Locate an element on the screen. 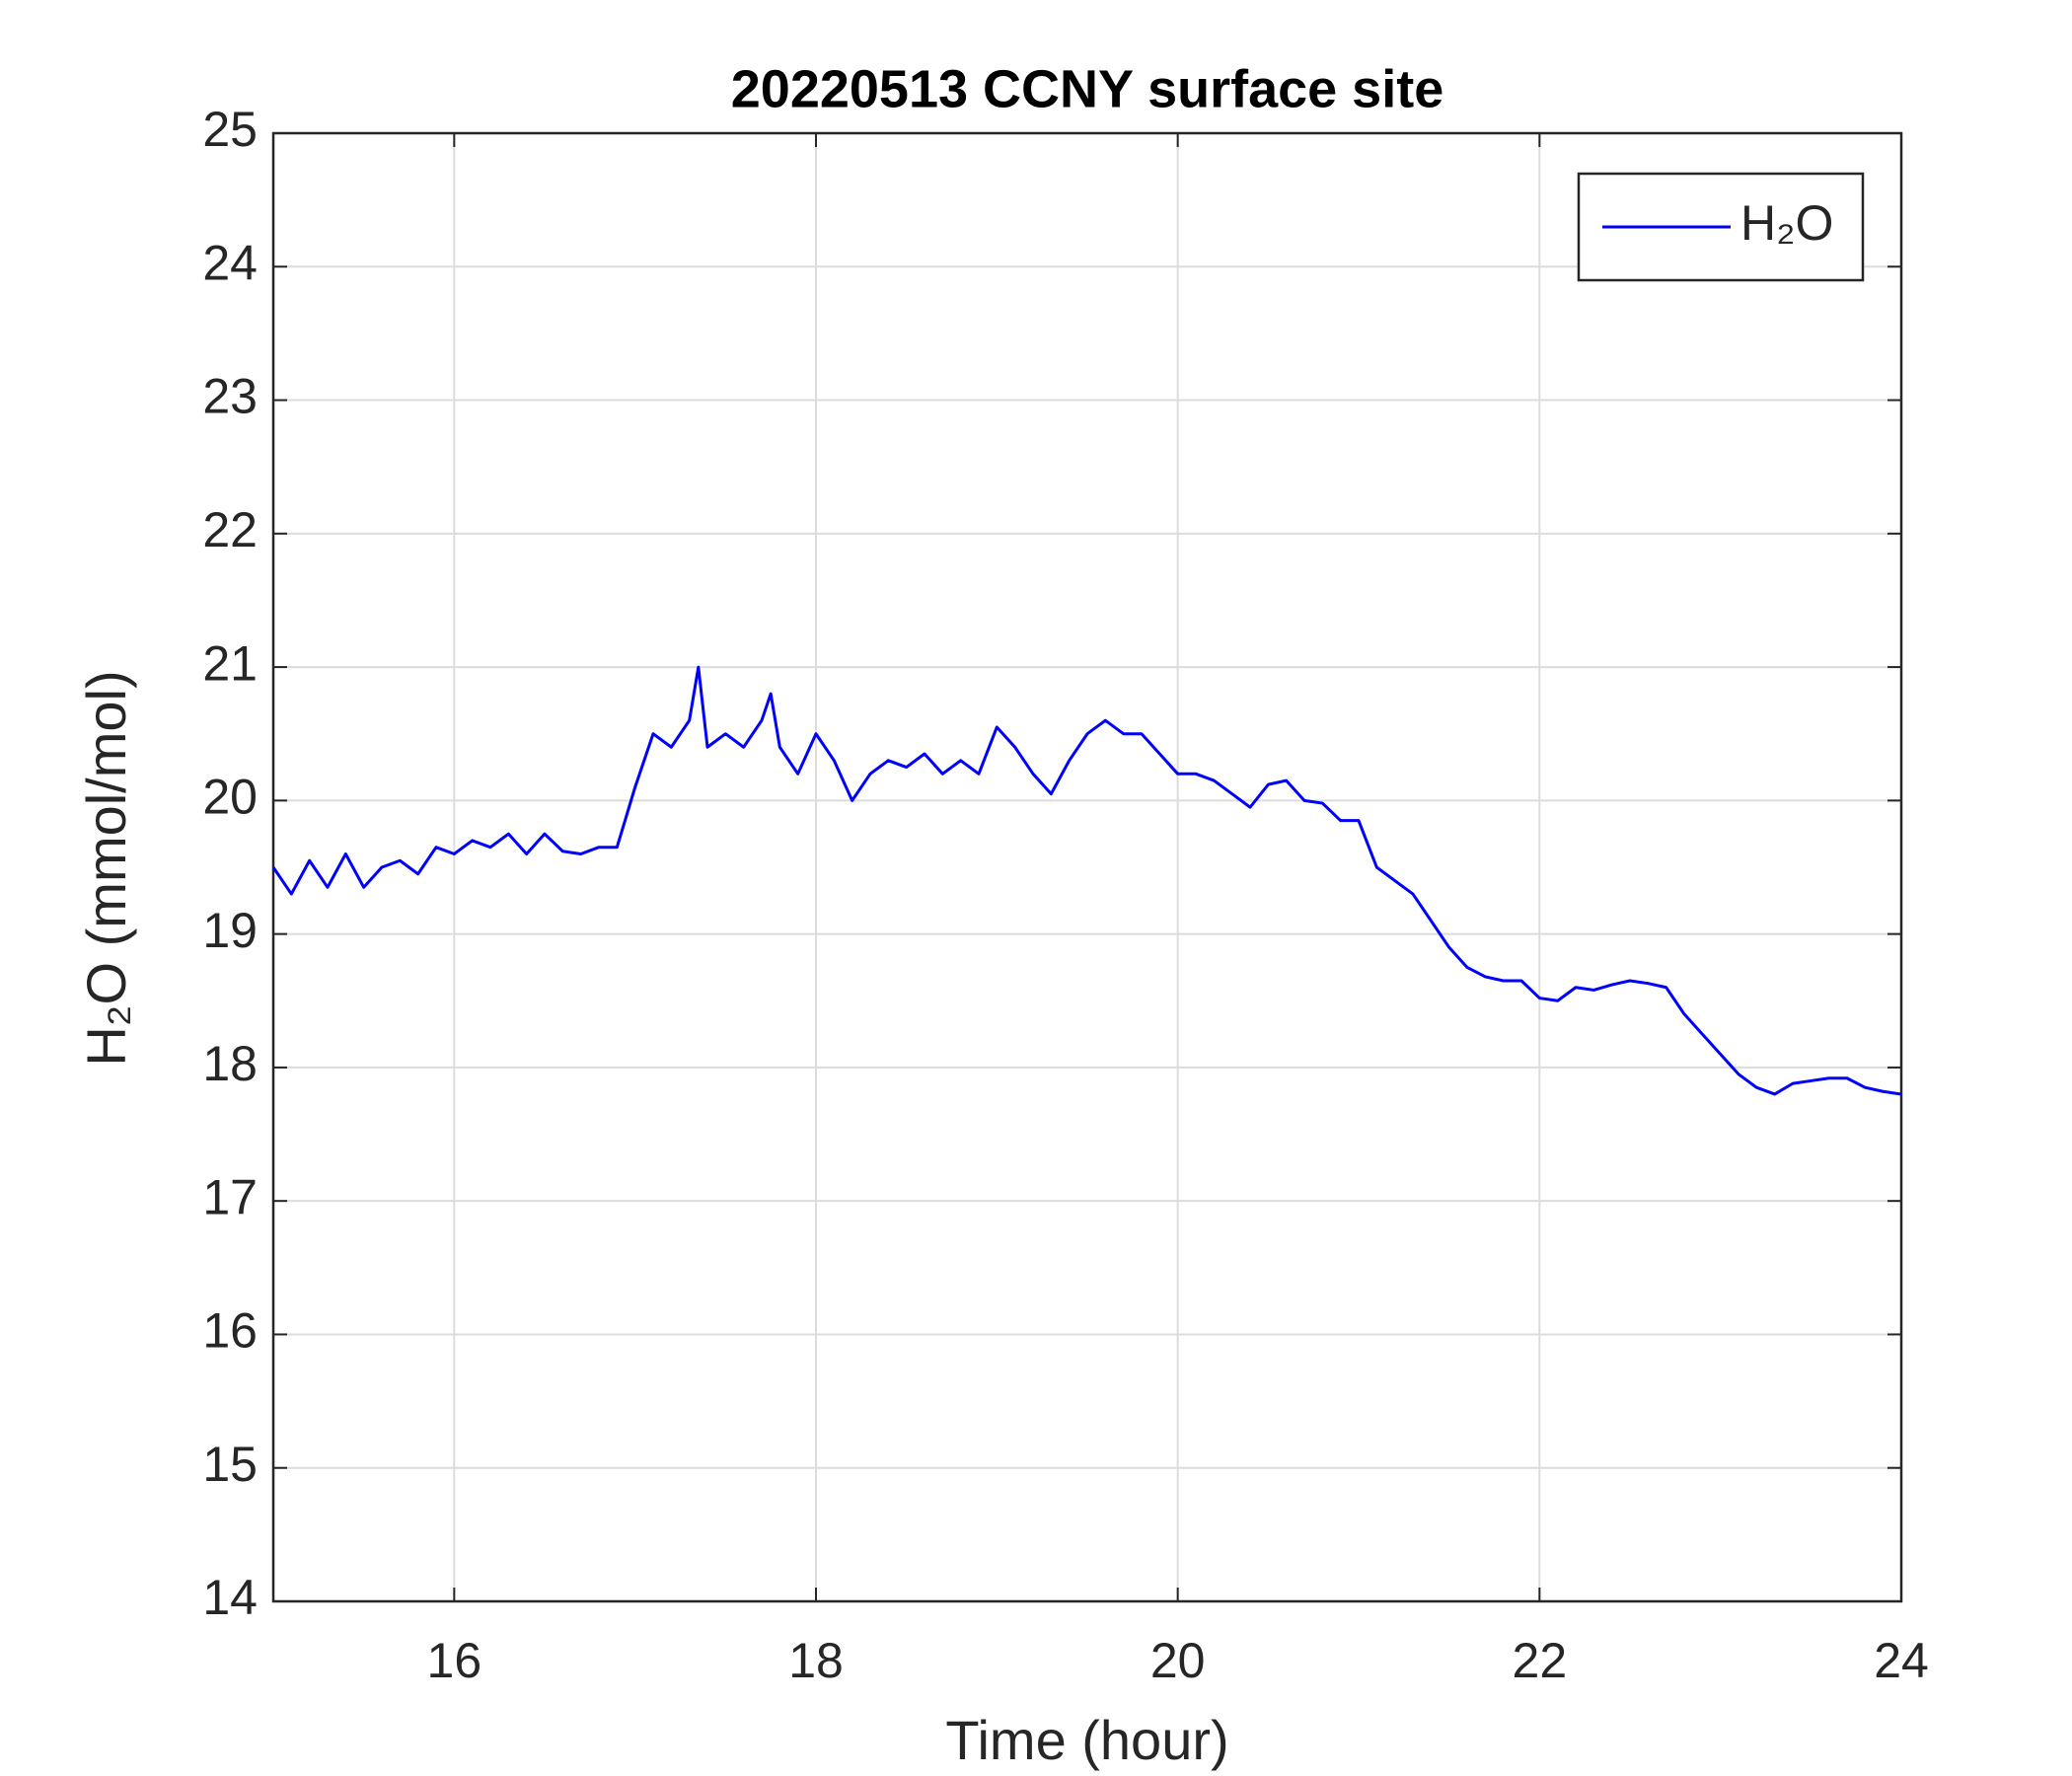  x-tick-label: 18 is located at coordinates (816, 1661).